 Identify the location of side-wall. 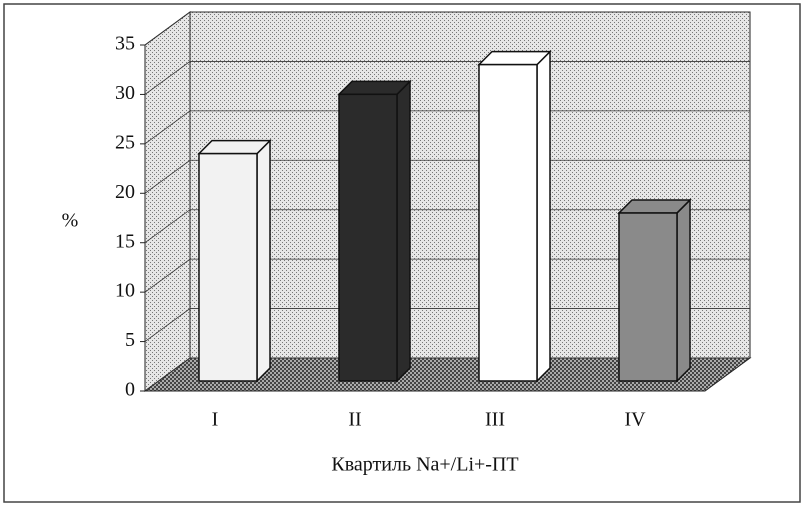
(167, 201).